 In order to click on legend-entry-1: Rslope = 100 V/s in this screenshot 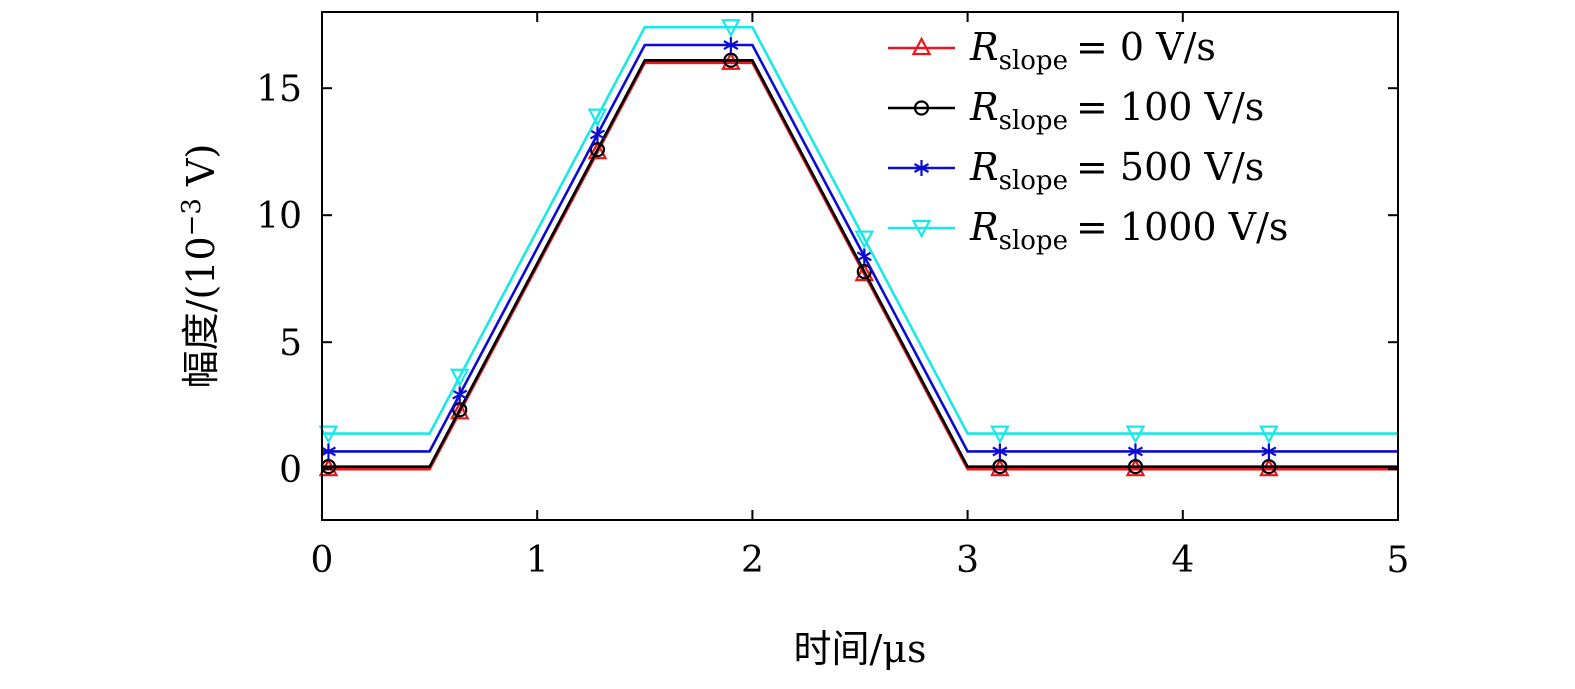, I will do `click(1116, 110)`.